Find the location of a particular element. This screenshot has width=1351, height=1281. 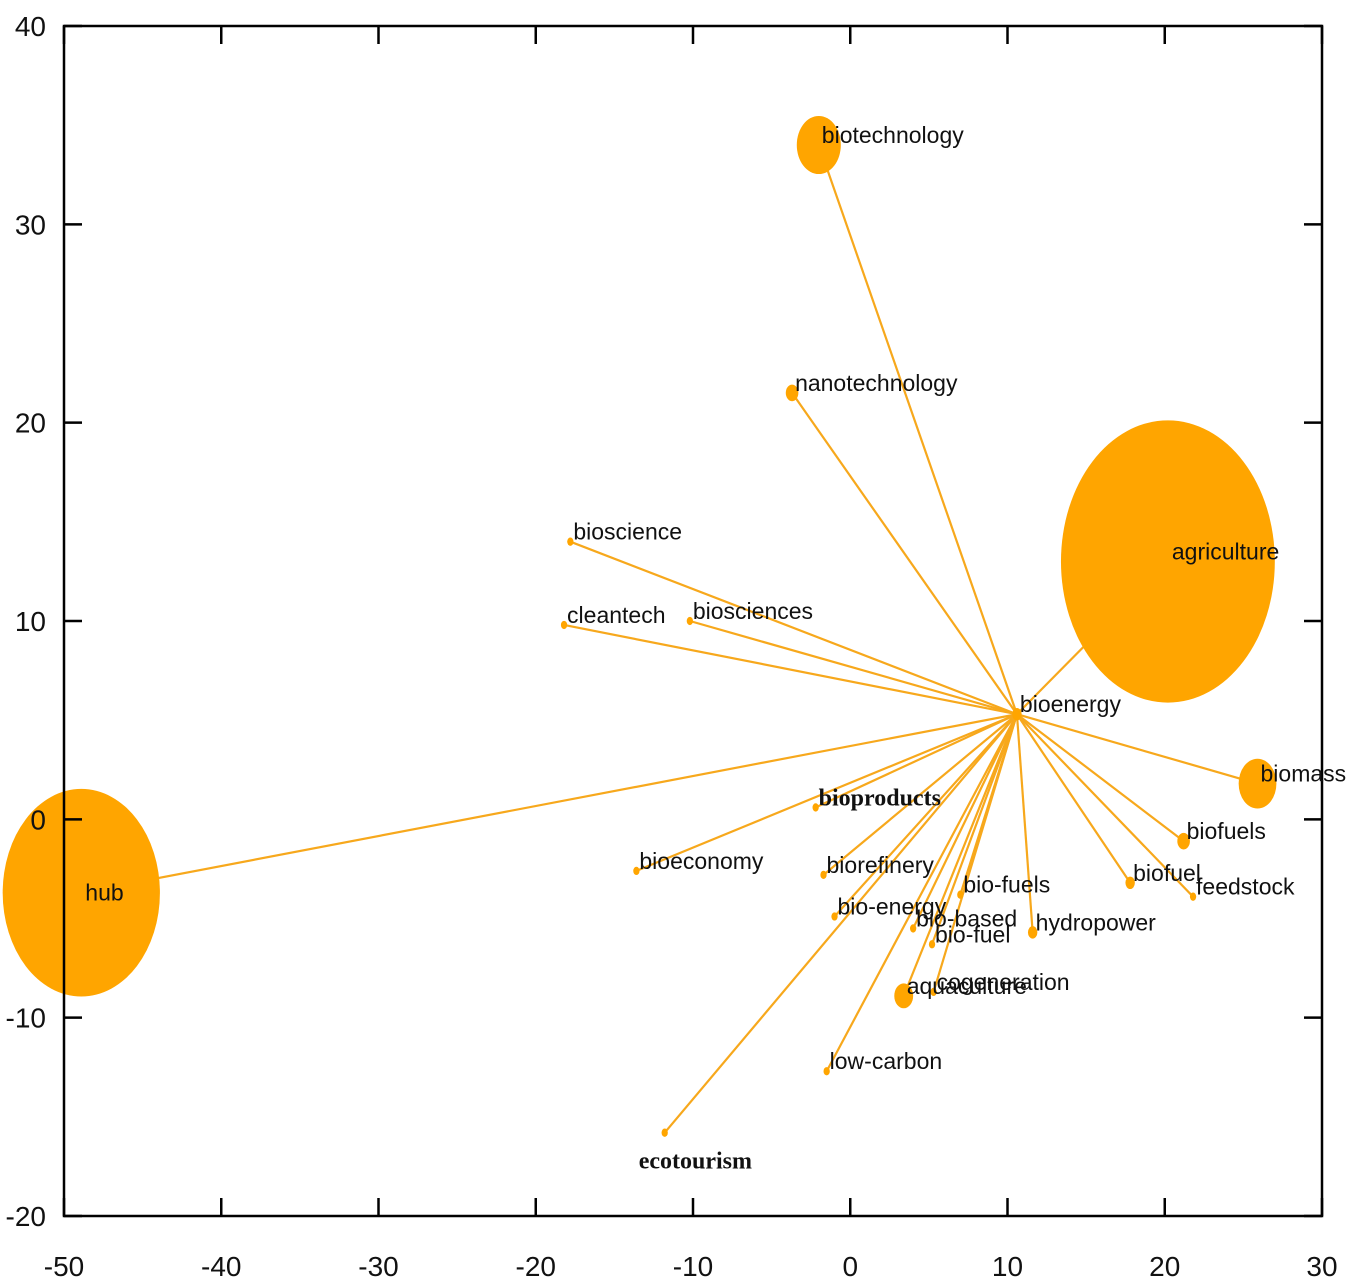

edge-feedstock is located at coordinates (1105, 805).